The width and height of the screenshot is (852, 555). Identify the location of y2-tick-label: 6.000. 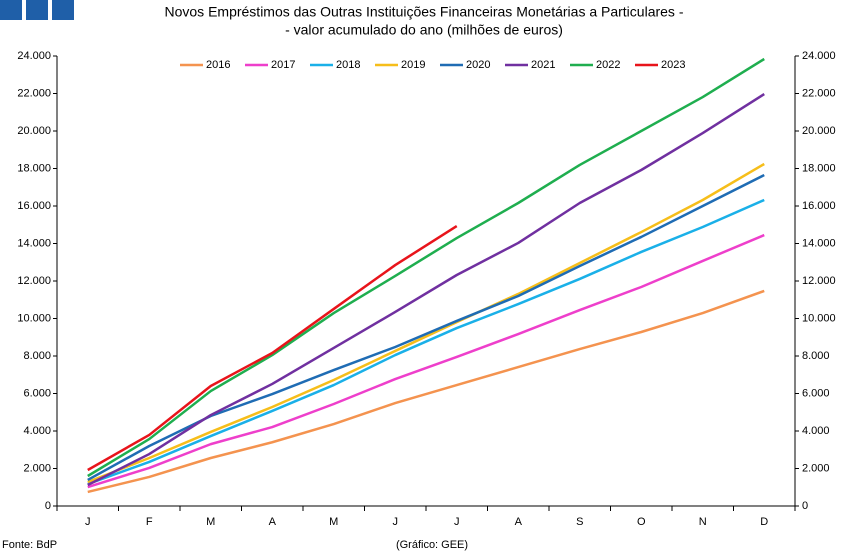
(816, 393).